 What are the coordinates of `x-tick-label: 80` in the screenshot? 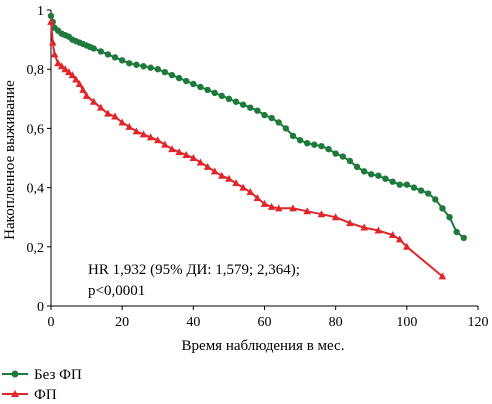 It's located at (336, 322).